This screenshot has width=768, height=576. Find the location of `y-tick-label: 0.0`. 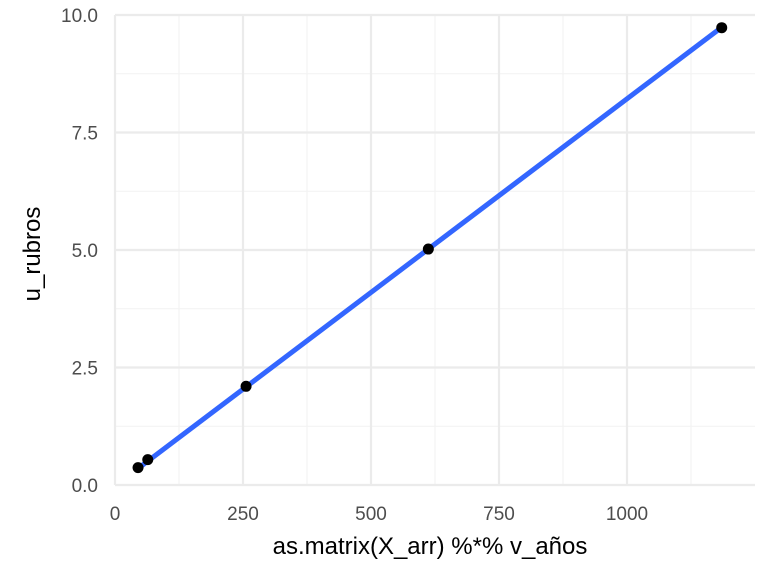

y-tick-label: 0.0 is located at coordinates (85, 486).